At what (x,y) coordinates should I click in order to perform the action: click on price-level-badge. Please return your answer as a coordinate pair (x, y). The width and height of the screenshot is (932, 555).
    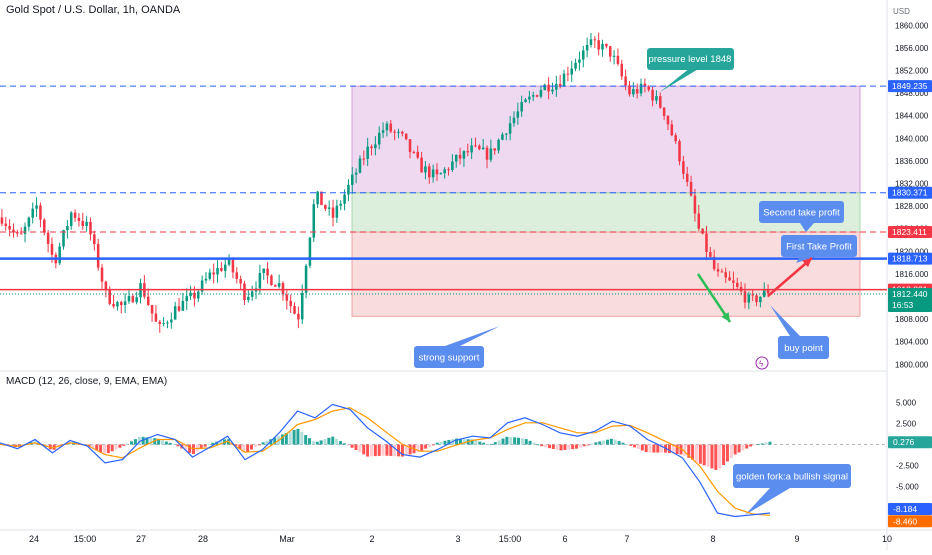
    Looking at the image, I should click on (910, 86).